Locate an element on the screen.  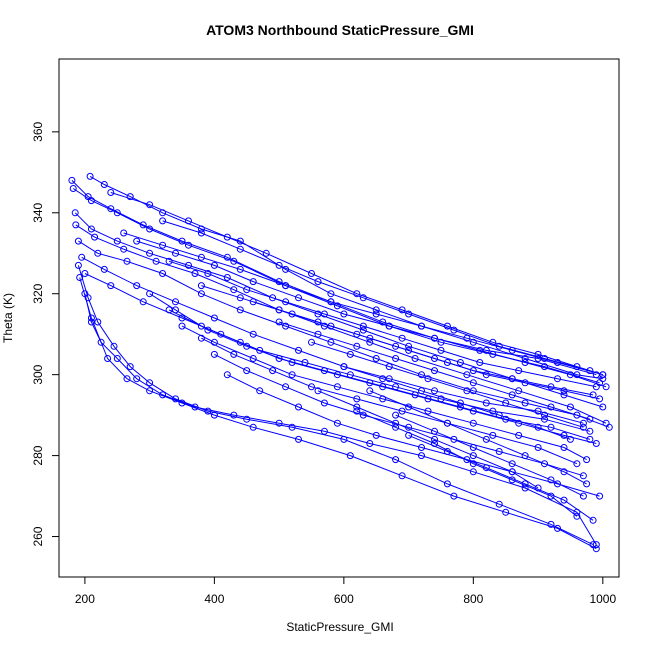
y-axis: 260 280 300 320 340 360 is located at coordinates (45, 334).